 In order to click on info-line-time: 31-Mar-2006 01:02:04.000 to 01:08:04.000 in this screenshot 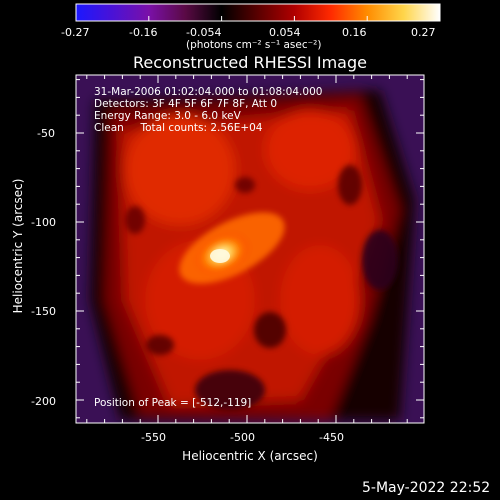, I will do `click(208, 92)`.